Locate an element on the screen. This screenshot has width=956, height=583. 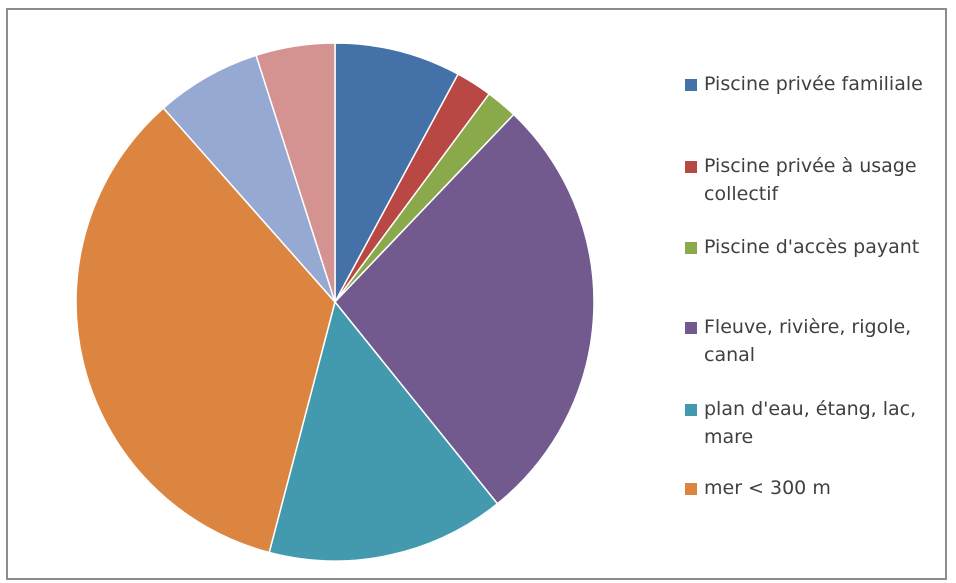
legend-label: Piscine privée familiale is located at coordinates (813, 84).